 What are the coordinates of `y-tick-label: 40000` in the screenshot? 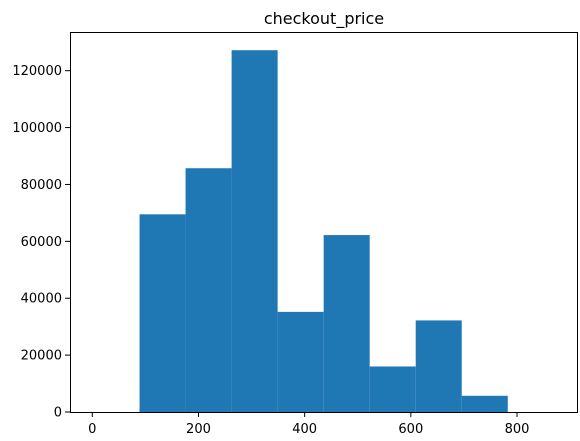 It's located at (41, 299).